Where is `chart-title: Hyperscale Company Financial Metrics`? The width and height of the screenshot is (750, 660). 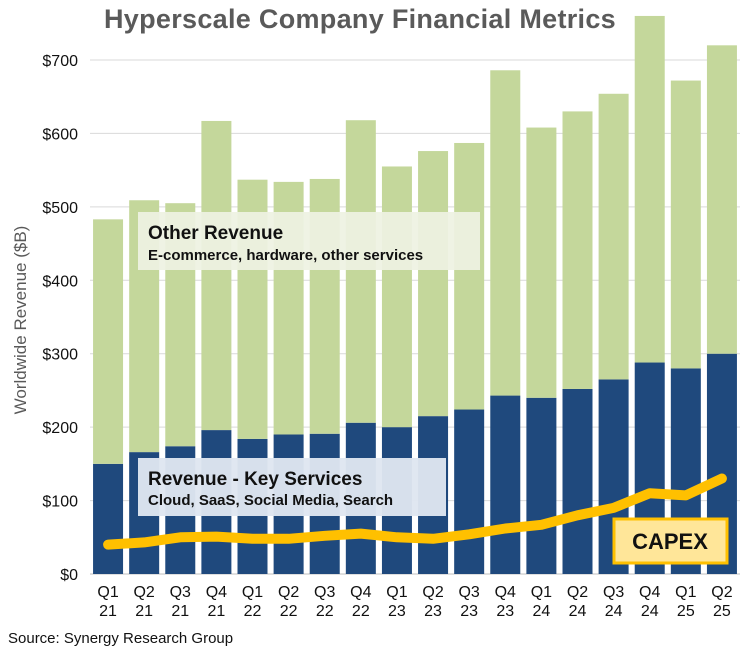
chart-title: Hyperscale Company Financial Metrics is located at coordinates (360, 19).